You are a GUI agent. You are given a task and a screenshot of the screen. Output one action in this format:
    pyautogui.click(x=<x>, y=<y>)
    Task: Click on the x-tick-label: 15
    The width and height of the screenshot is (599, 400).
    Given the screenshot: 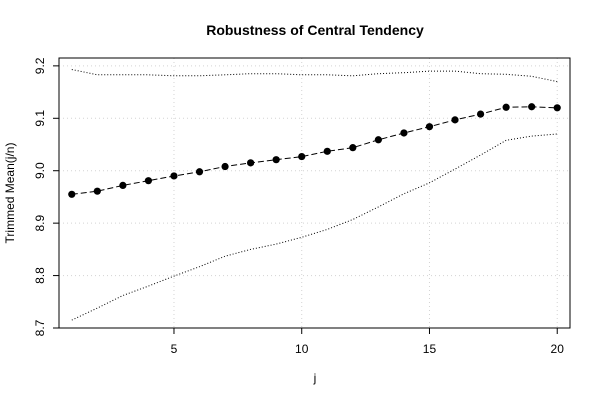 What is the action you would take?
    pyautogui.click(x=430, y=349)
    